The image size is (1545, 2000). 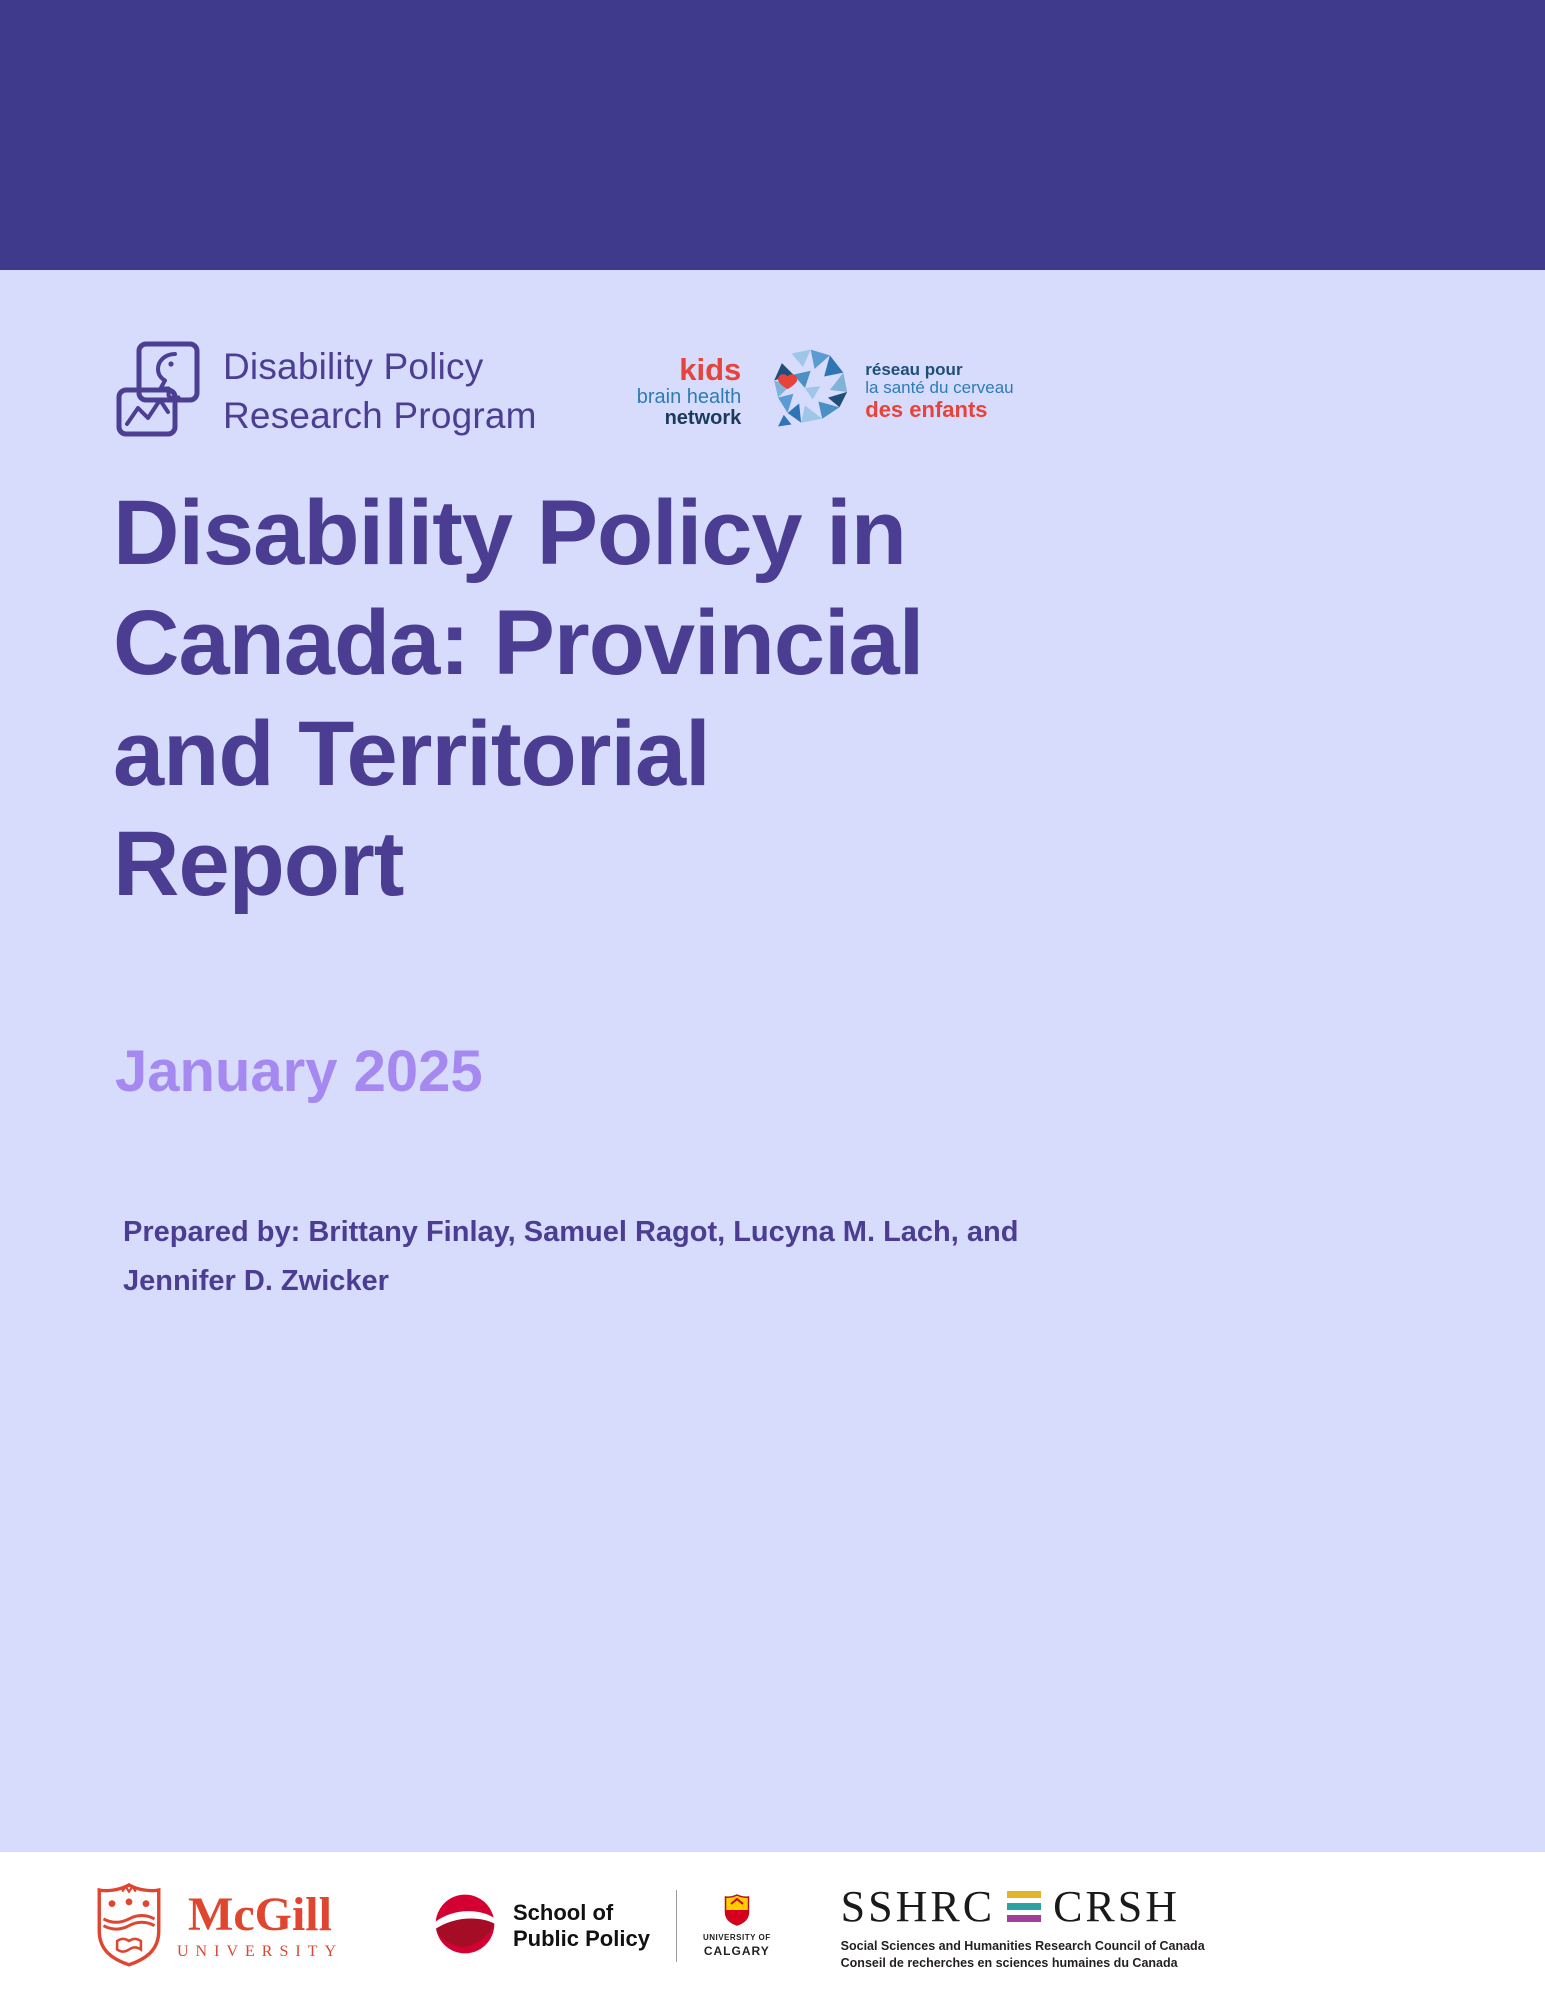 I want to click on sshrc-bars-icon, so click(x=1024, y=1907).